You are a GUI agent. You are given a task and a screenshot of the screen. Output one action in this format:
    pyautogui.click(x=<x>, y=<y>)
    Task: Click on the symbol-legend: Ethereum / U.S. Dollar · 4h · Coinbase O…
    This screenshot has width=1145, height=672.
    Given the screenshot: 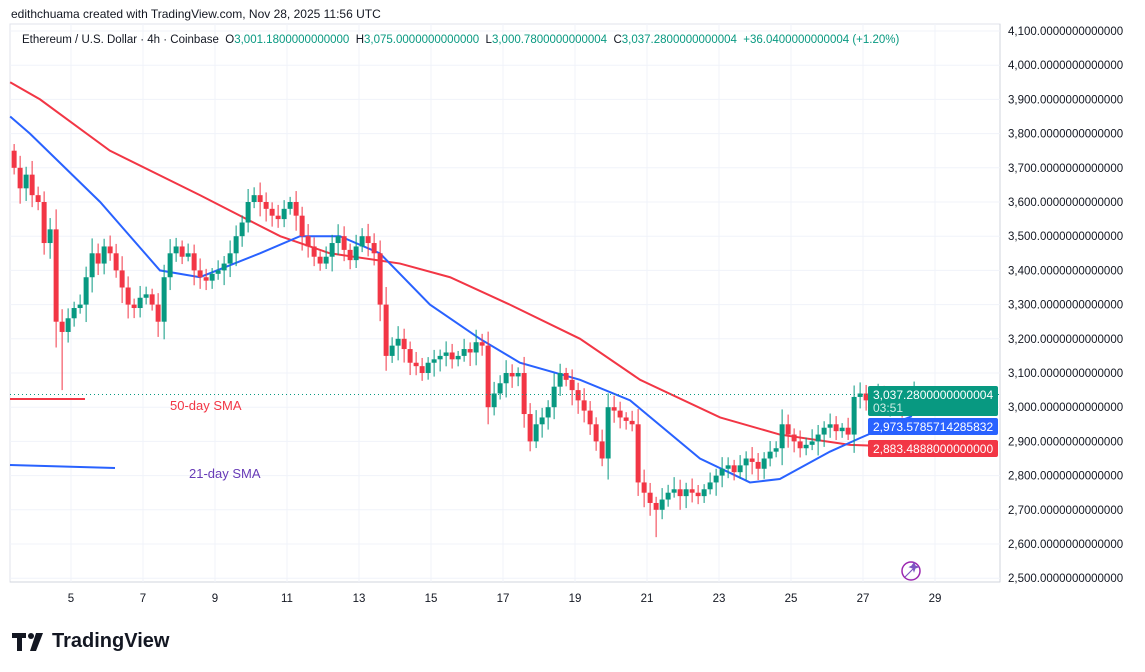 What is the action you would take?
    pyautogui.click(x=460, y=40)
    